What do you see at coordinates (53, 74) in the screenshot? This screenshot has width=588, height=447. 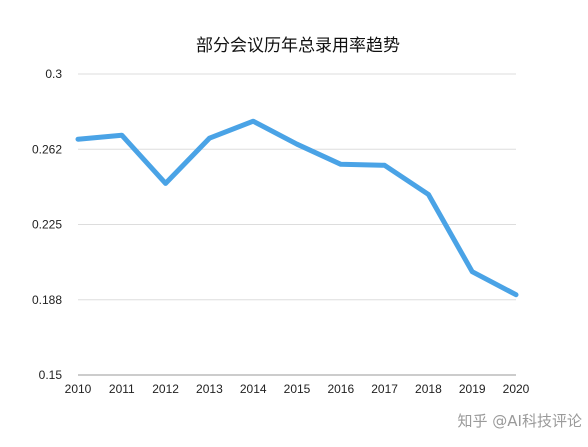 I see `y-tick-label: 0.3` at bounding box center [53, 74].